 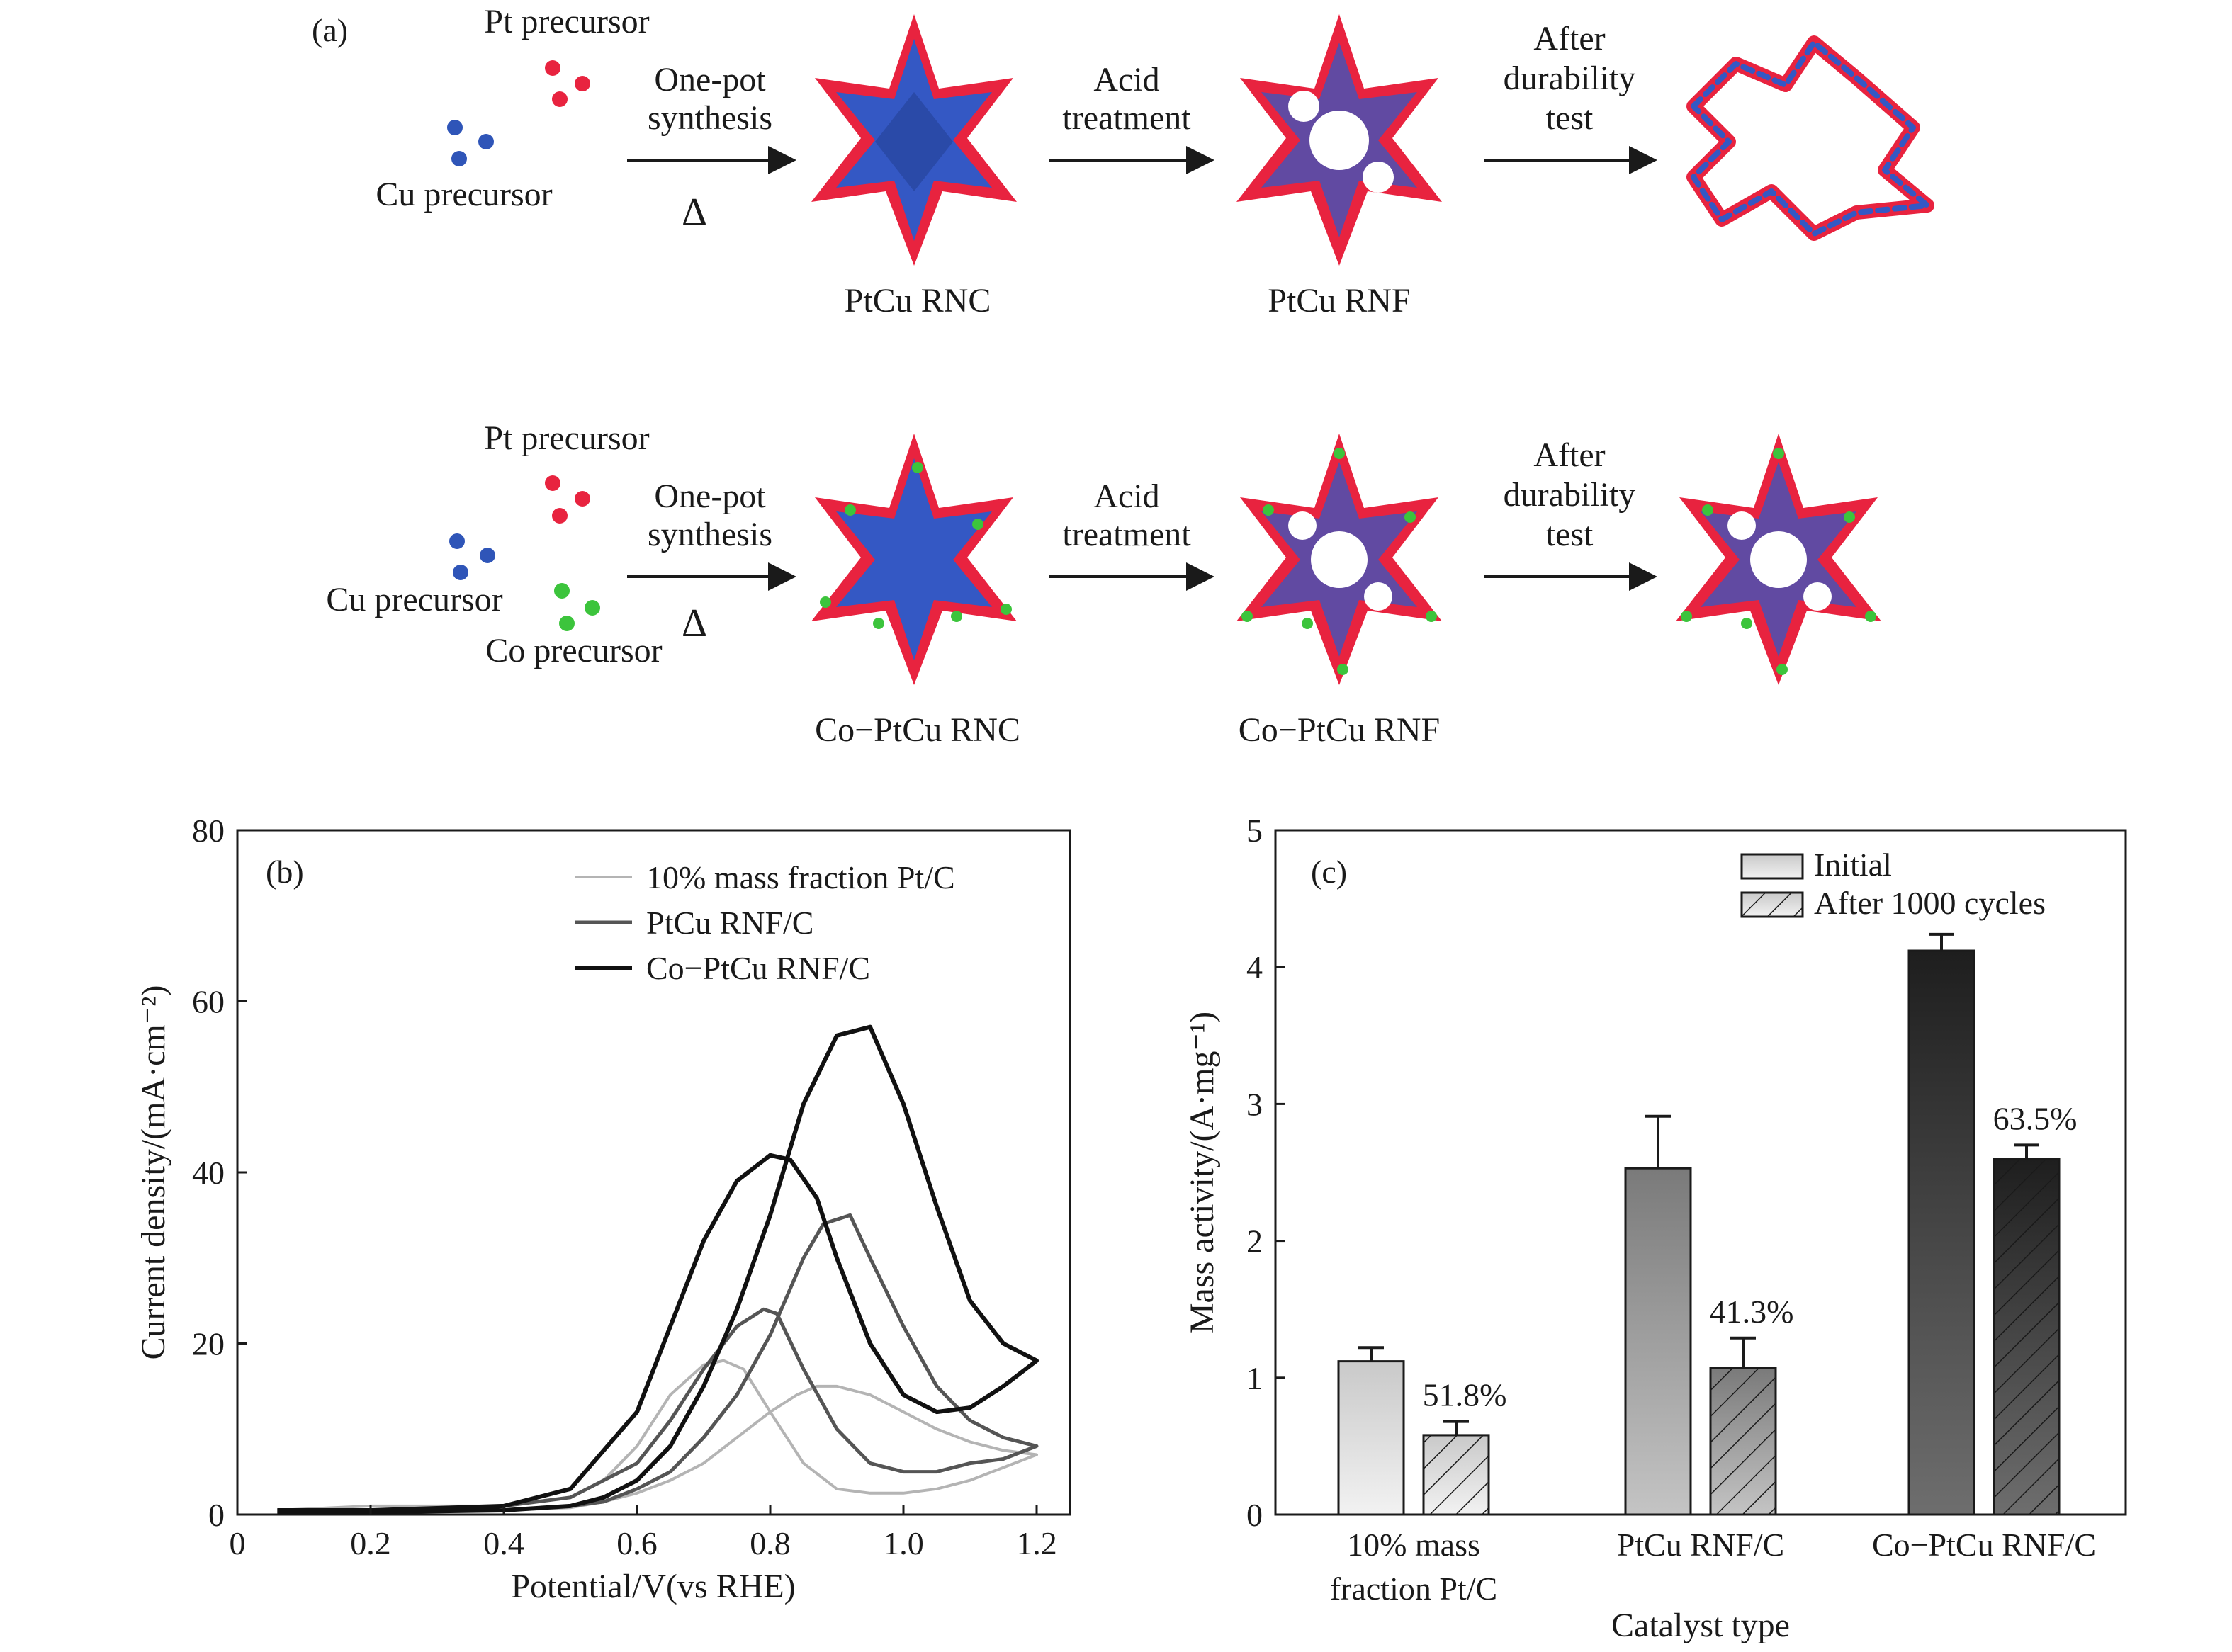 I want to click on chart-b-ytick-label: 0, so click(x=216, y=1515).